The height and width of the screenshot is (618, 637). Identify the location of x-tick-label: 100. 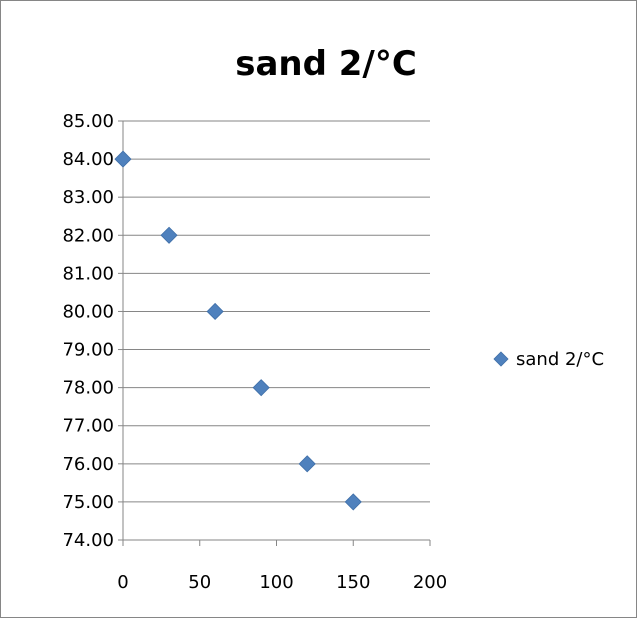
(276, 582).